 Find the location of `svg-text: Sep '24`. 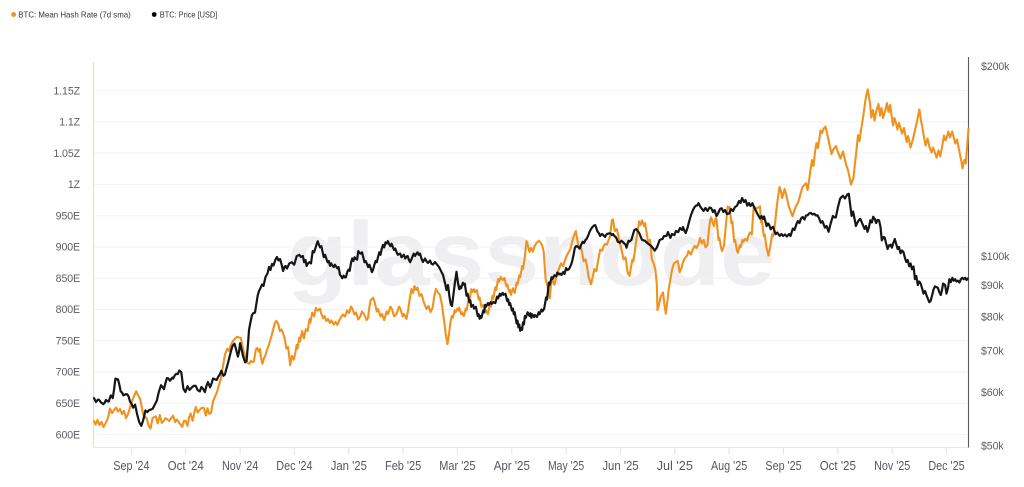

svg-text: Sep '24 is located at coordinates (131, 465).